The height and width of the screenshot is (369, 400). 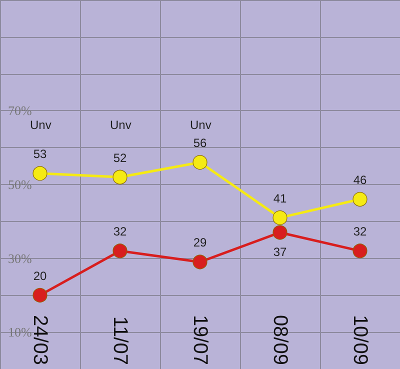 What do you see at coordinates (20, 110) in the screenshot?
I see `y-tick-label: 70%` at bounding box center [20, 110].